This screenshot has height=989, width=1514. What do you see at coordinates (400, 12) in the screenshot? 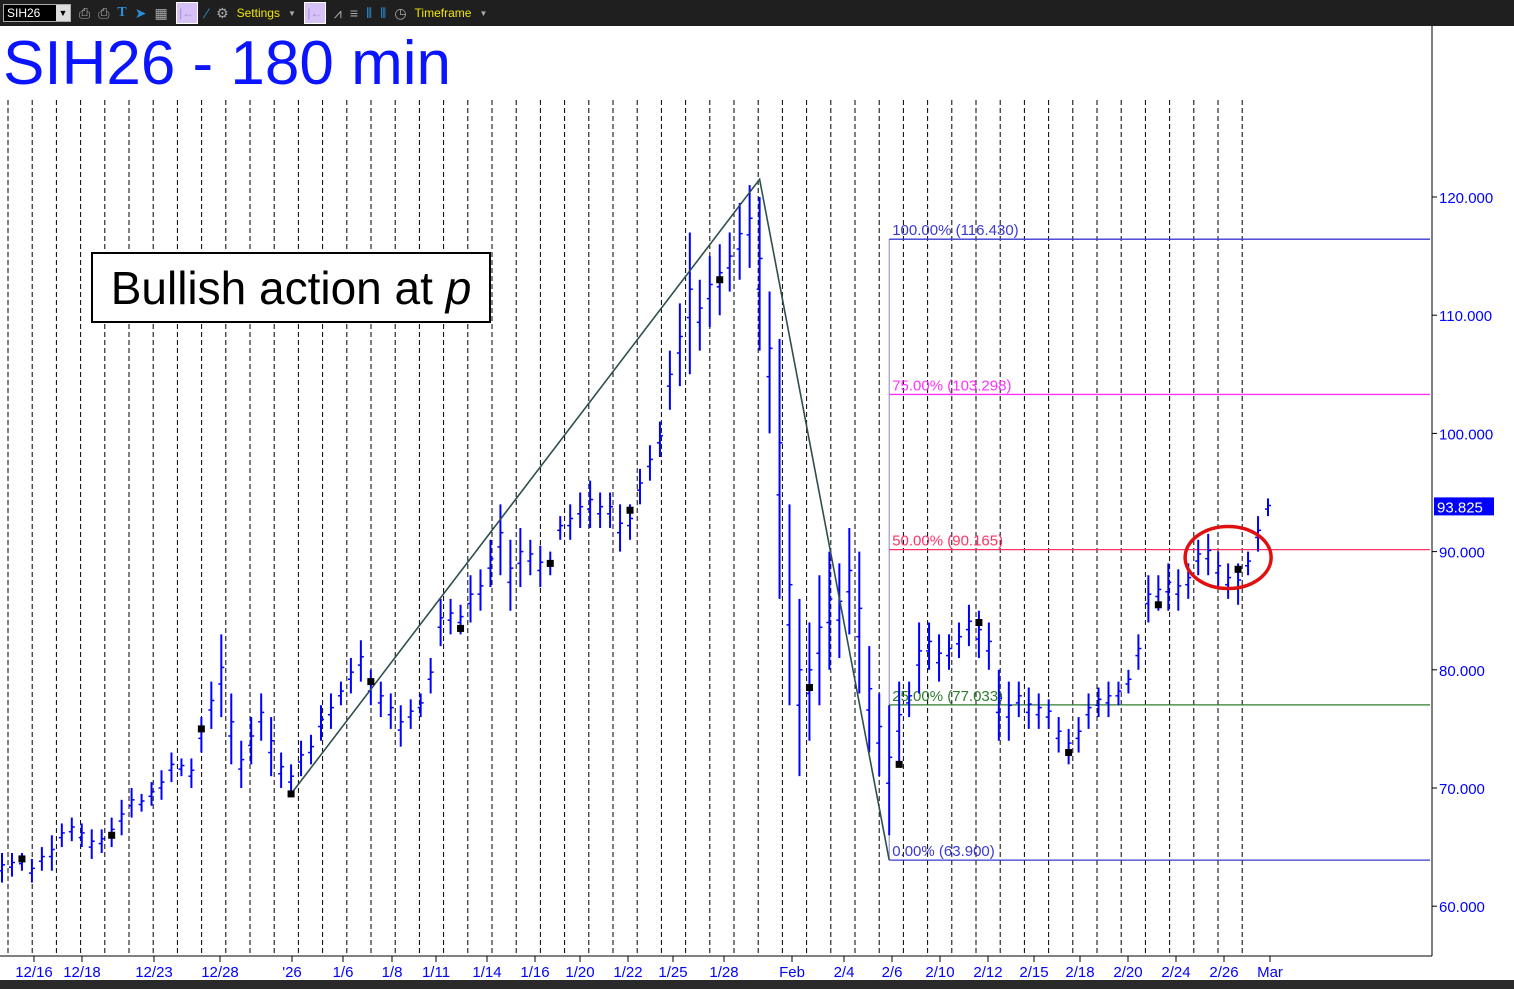
I see `clock-icon: ◷` at bounding box center [400, 12].